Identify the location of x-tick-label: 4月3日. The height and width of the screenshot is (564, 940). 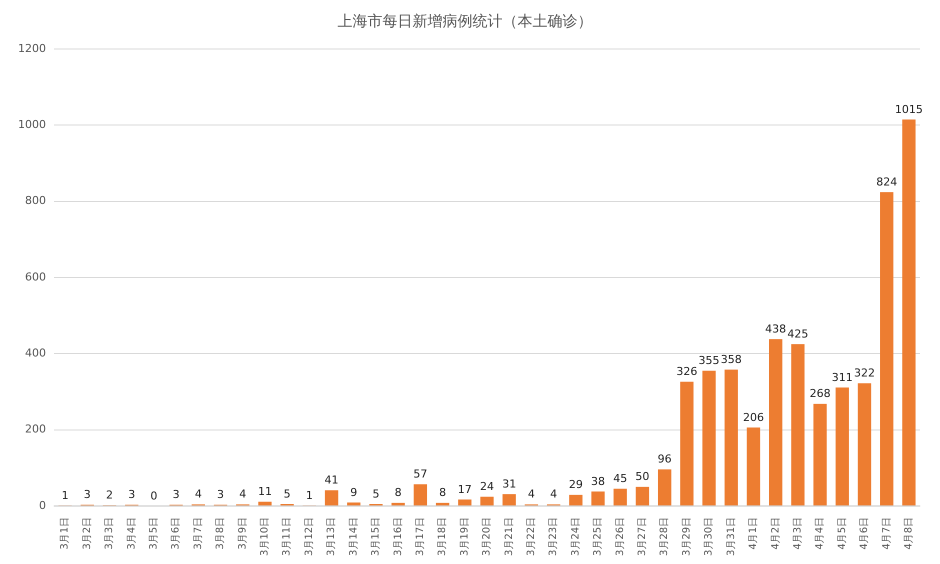
(798, 533).